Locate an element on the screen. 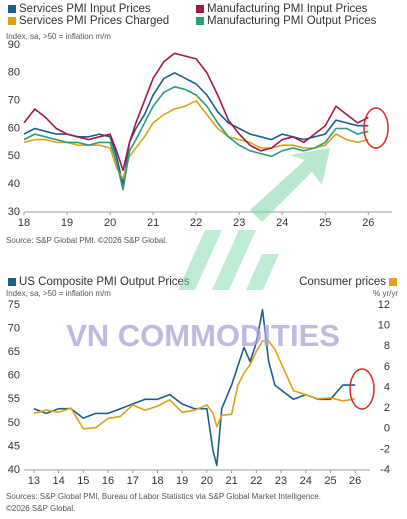 The height and width of the screenshot is (519, 407). watermark-text: VN COMMODITIES is located at coordinates (203, 335).